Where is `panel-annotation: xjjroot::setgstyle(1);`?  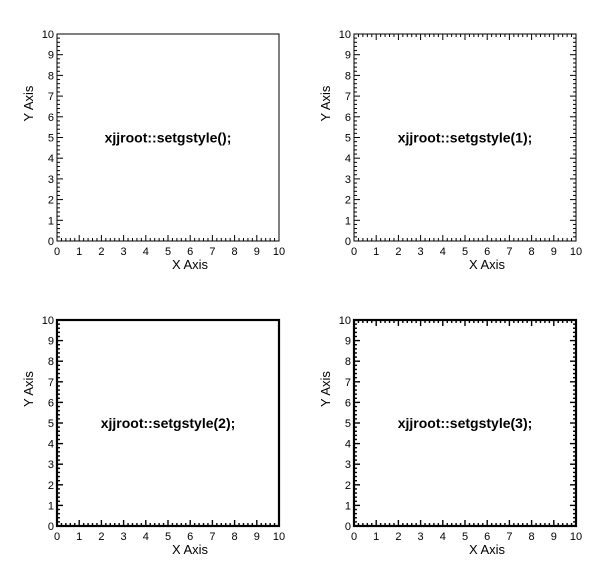
panel-annotation: xjjroot::setgstyle(1); is located at coordinates (465, 138).